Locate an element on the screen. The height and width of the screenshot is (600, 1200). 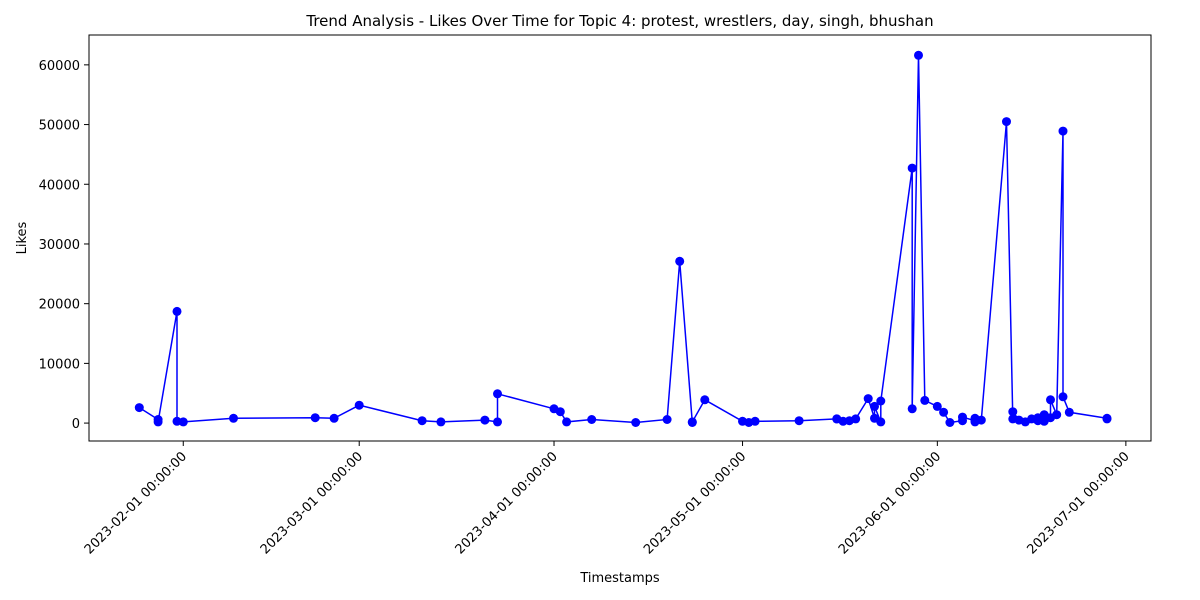
y-tick-label: 60000 is located at coordinates (59, 66).